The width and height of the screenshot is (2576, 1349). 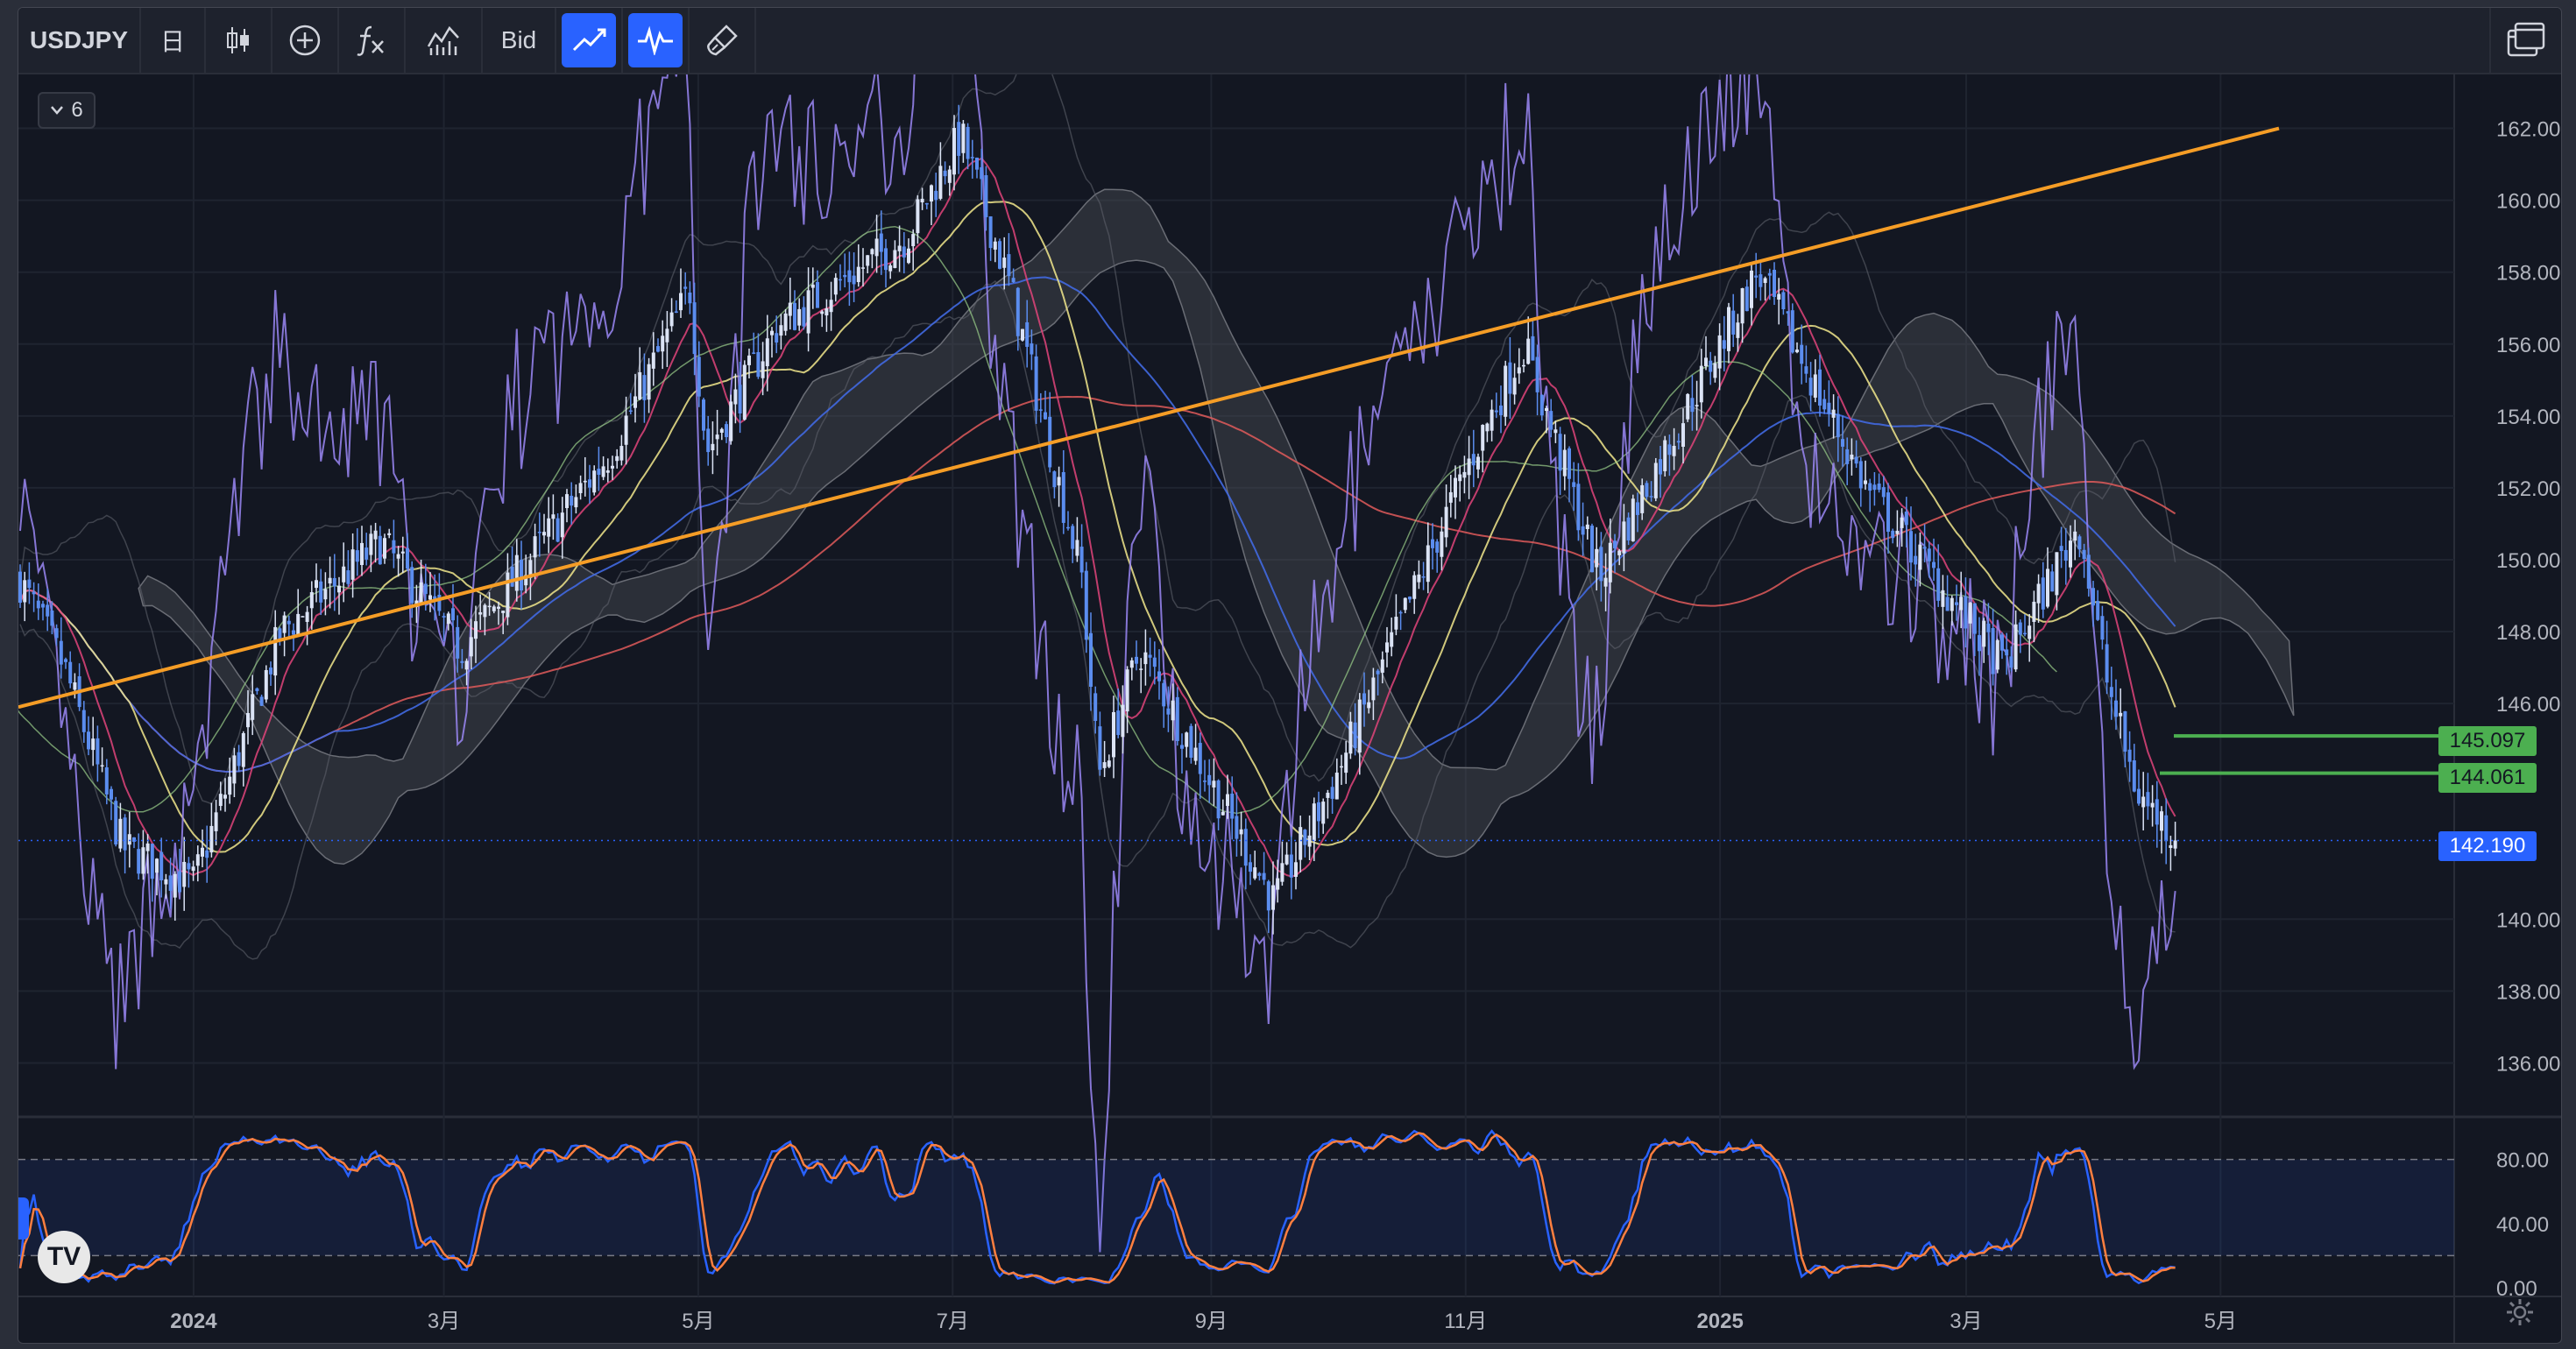 What do you see at coordinates (519, 40) in the screenshot?
I see `price-source-button: Bid` at bounding box center [519, 40].